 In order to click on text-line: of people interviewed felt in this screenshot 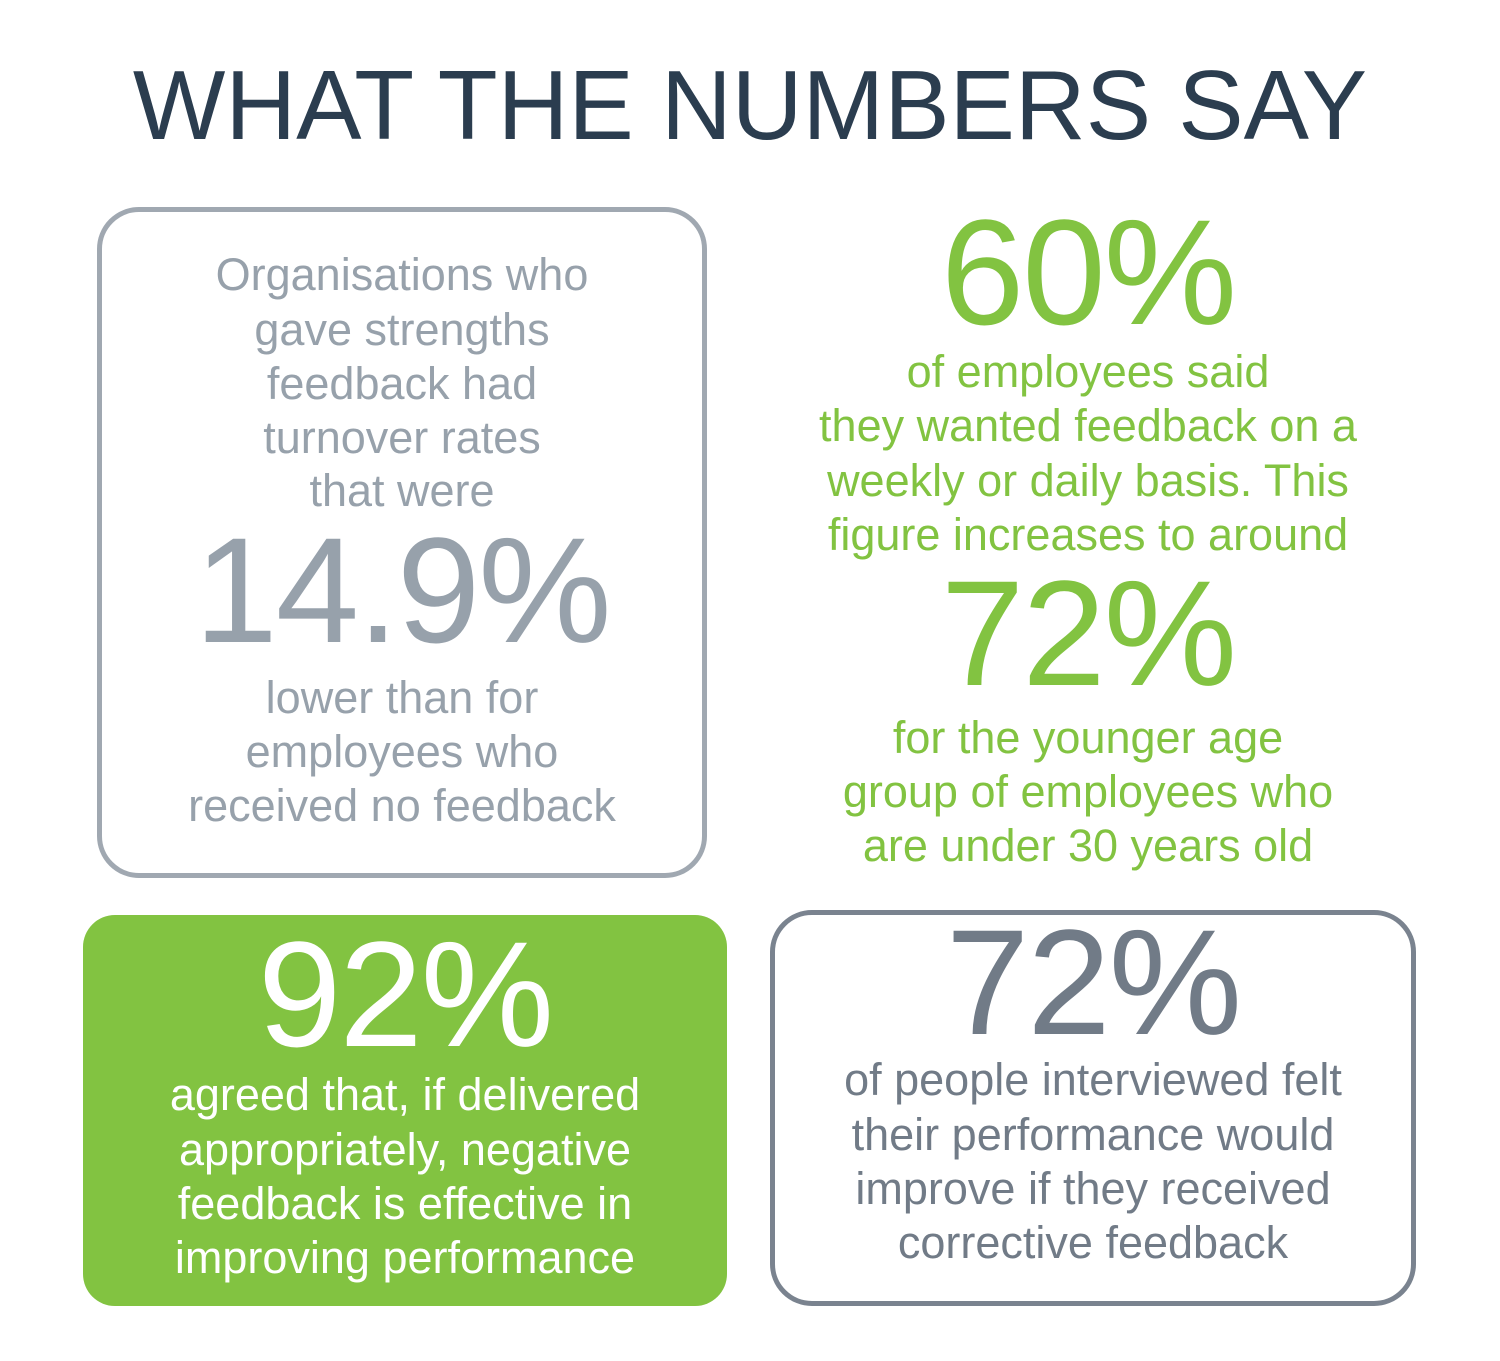, I will do `click(1093, 1079)`.